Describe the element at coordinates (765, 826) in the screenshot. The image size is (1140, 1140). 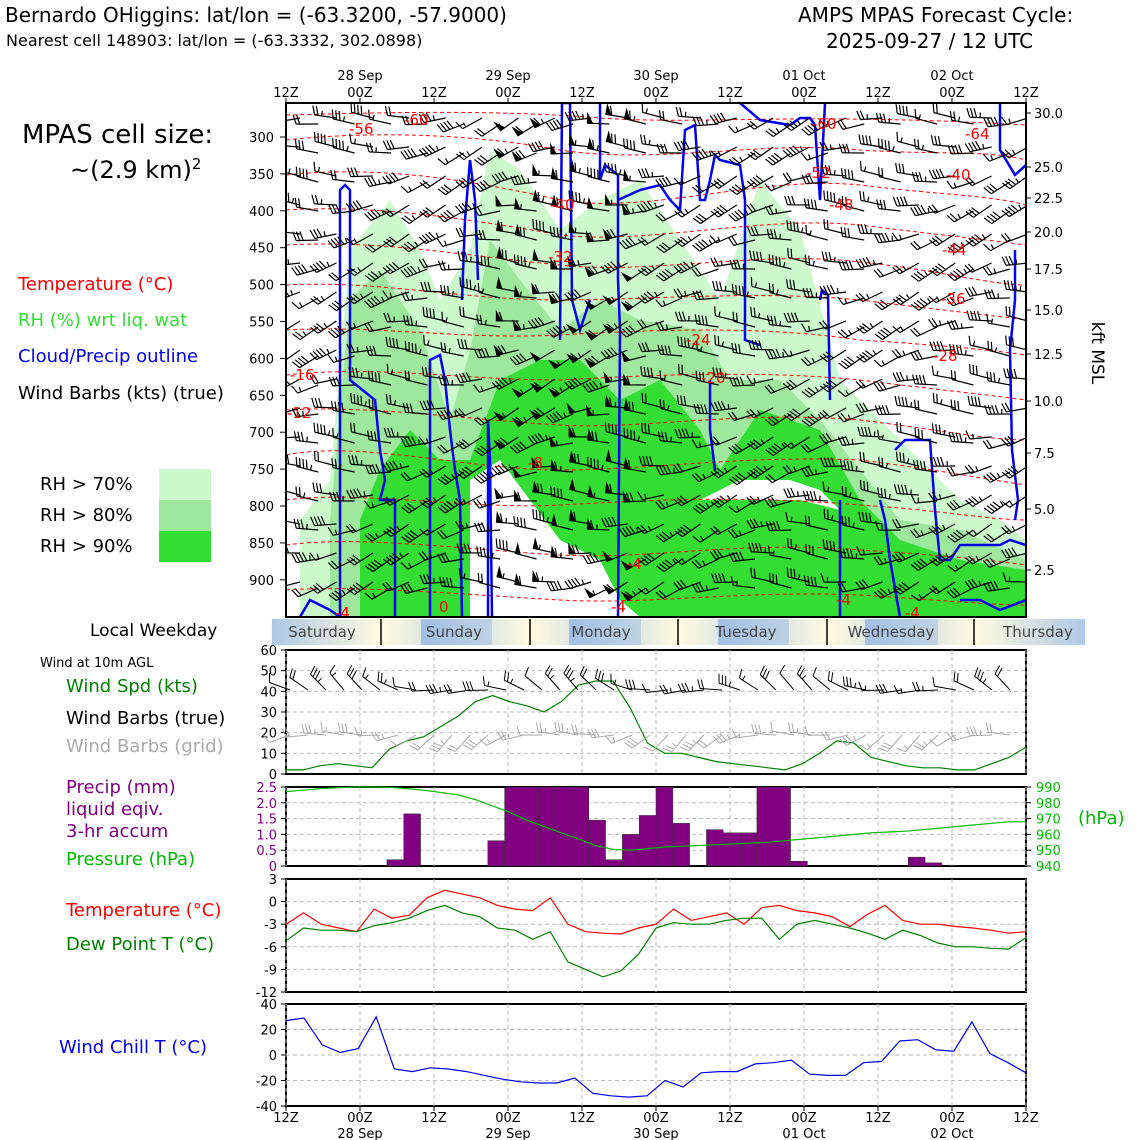
I see `precip-bar` at that location.